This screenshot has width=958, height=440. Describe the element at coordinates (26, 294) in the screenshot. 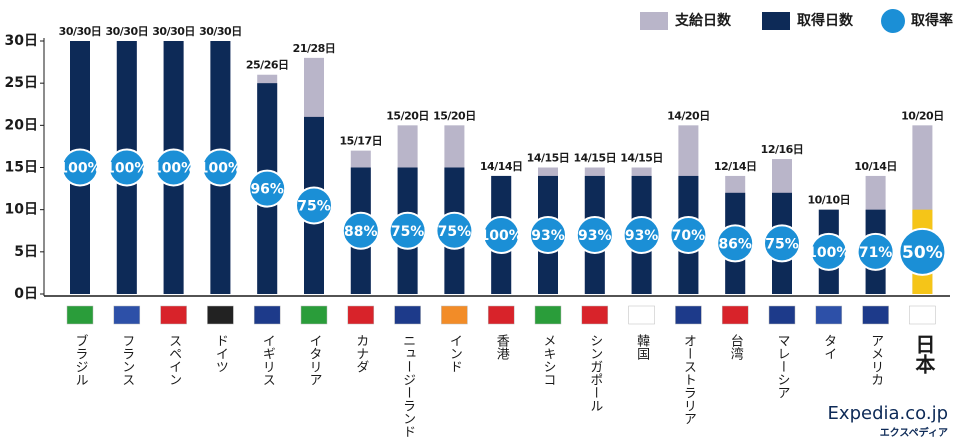

I see `y-tick-label: 0日` at that location.